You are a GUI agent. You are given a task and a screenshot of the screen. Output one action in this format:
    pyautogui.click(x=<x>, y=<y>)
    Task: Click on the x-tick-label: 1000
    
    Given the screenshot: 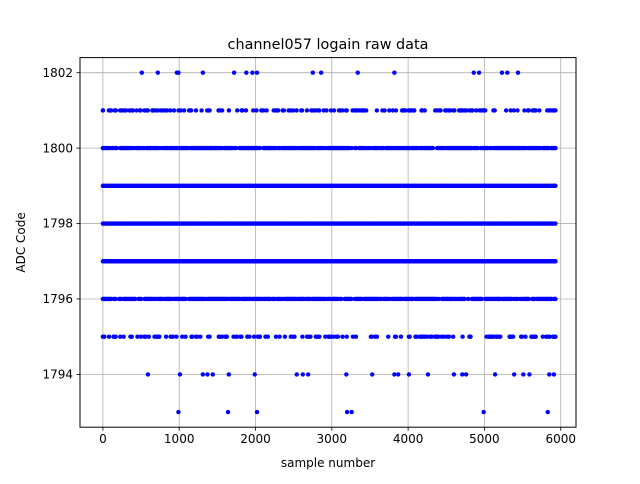 What is the action you would take?
    pyautogui.click(x=179, y=439)
    